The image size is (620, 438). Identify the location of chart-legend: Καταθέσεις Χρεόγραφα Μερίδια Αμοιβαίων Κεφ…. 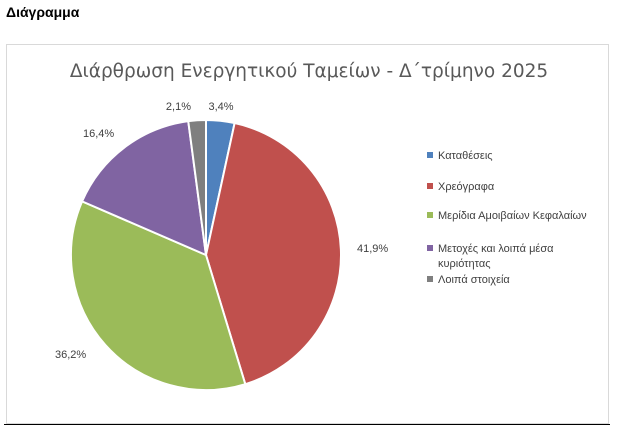
(507, 218).